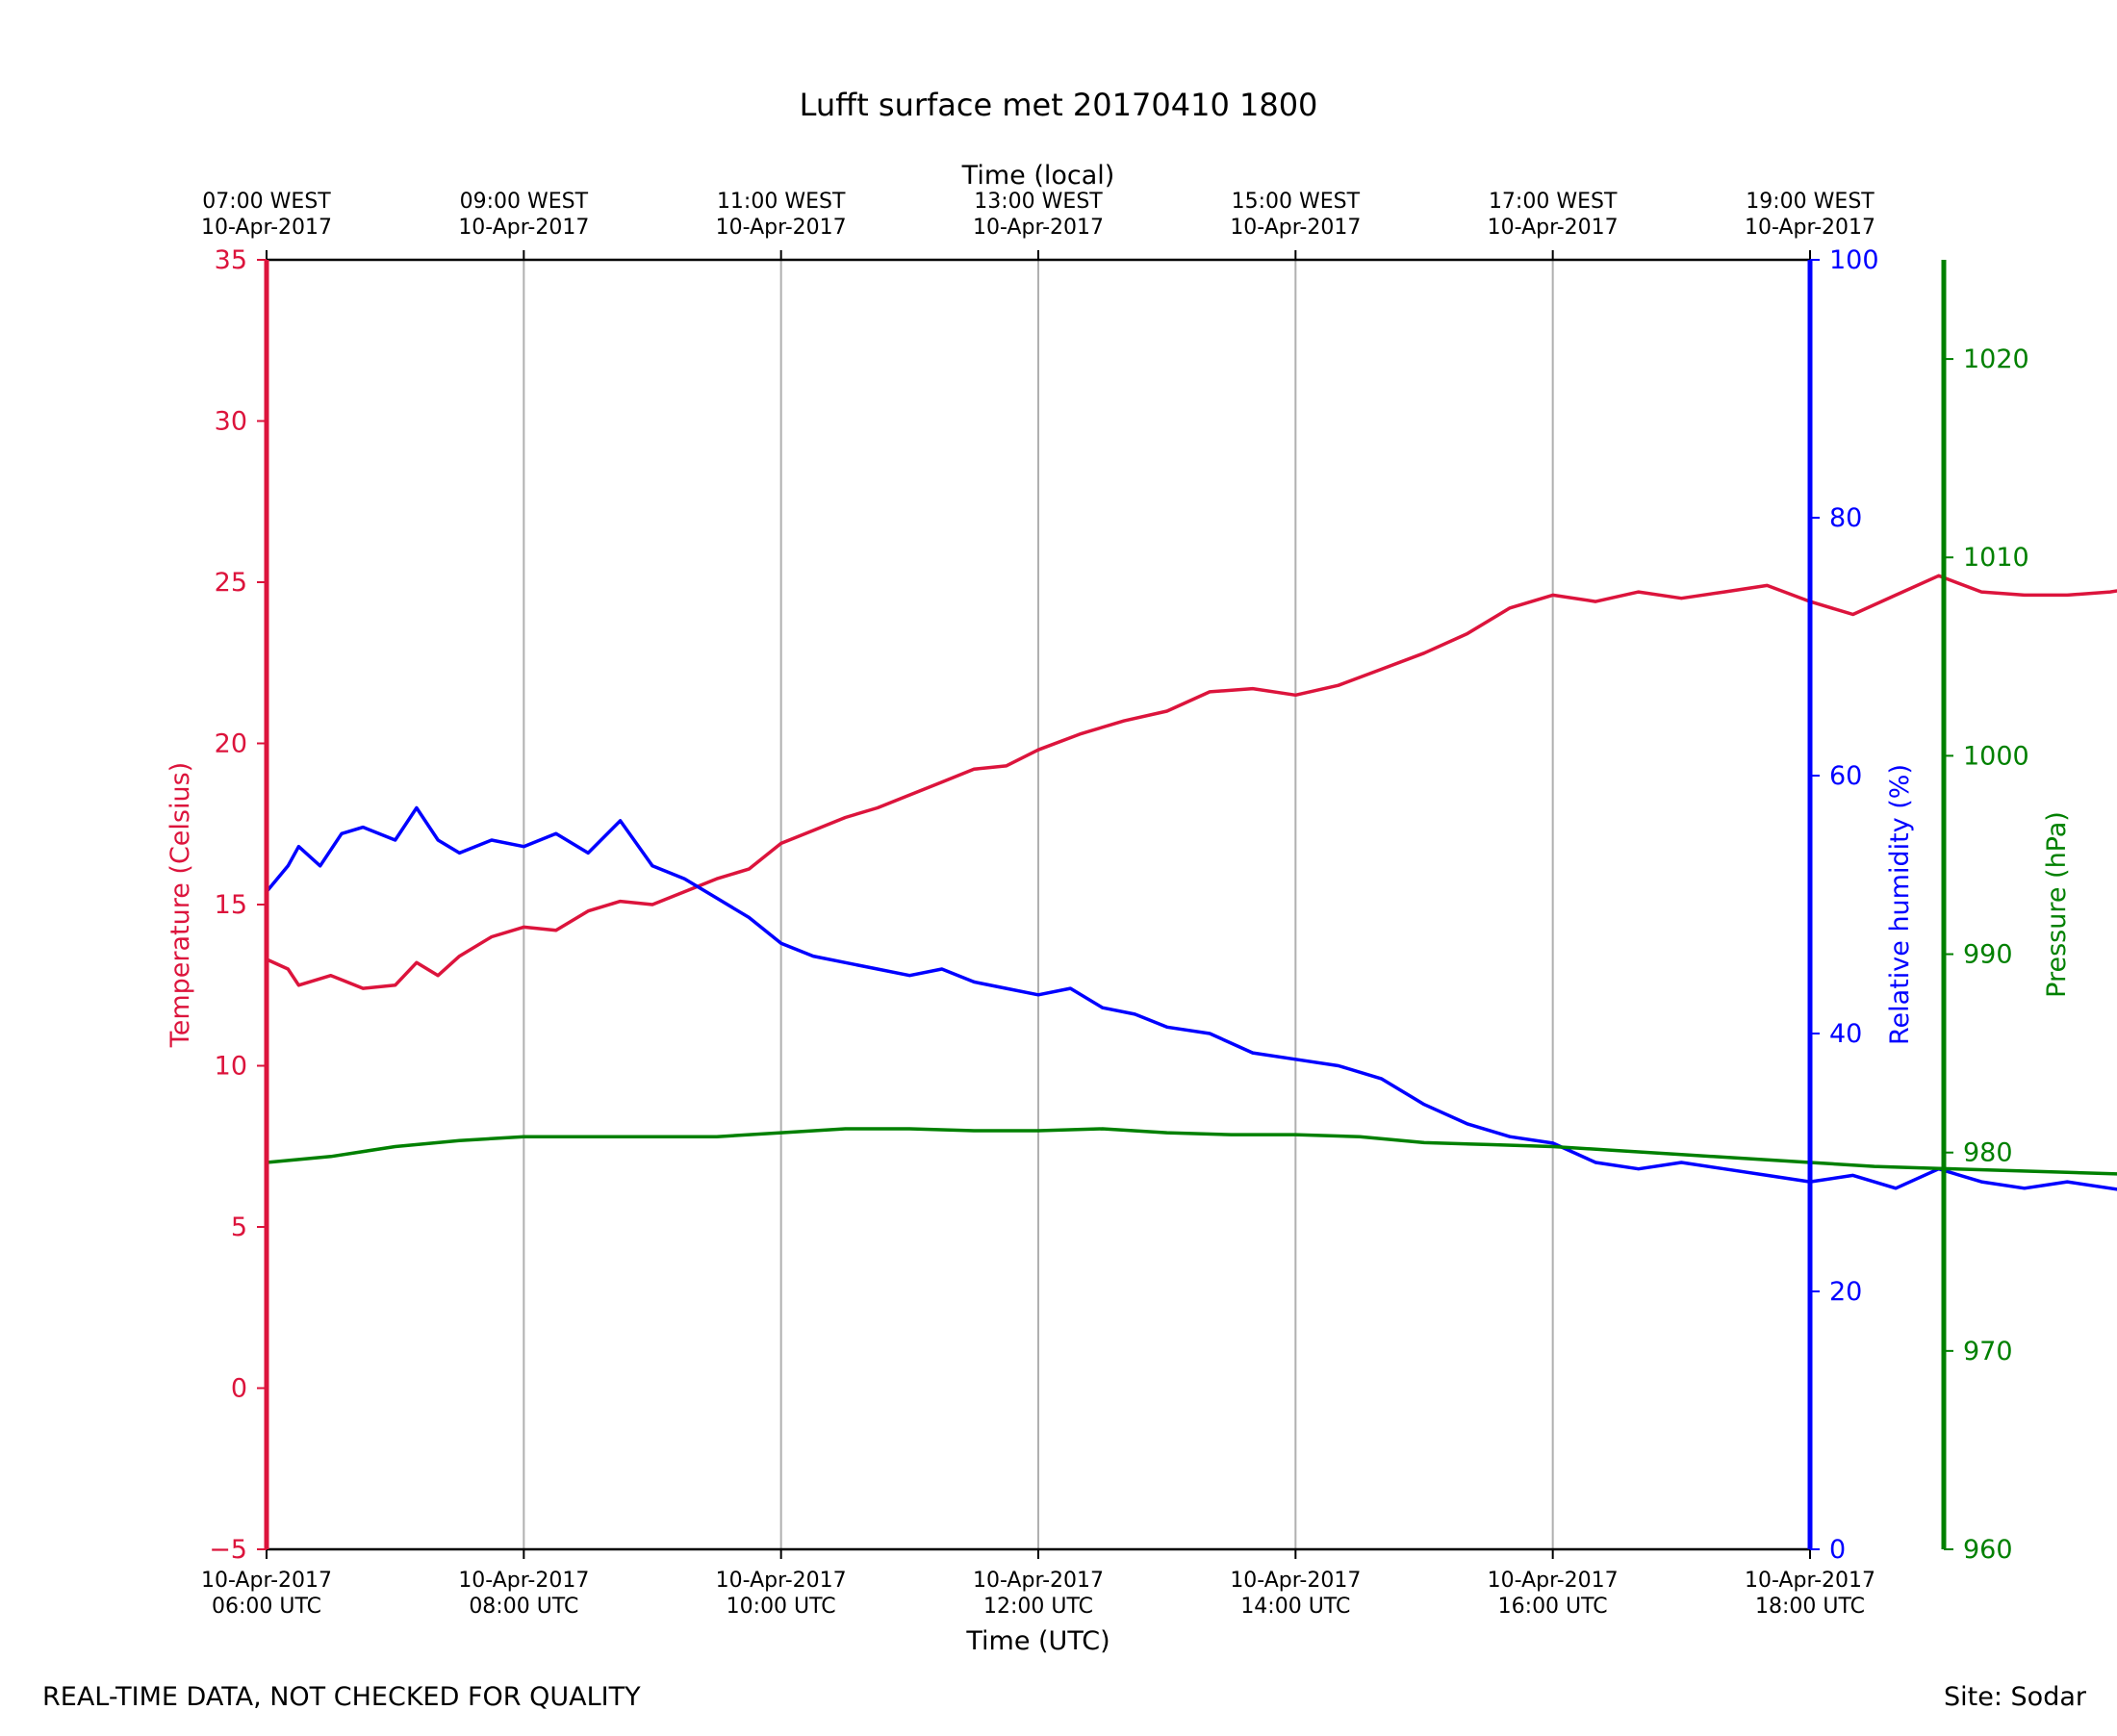 The image size is (2117, 1736). Describe the element at coordinates (1037, 1641) in the screenshot. I see `x-axis-label: Time (UTC)` at that location.